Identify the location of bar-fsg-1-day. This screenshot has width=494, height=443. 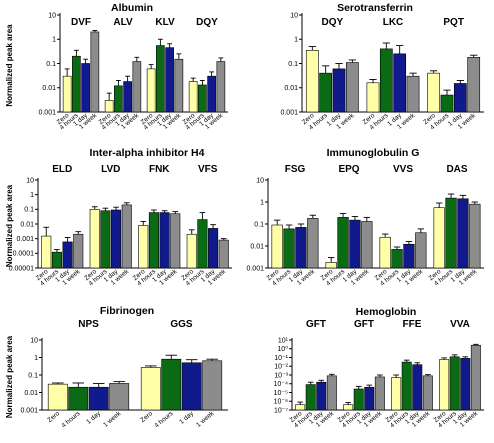
(301, 248).